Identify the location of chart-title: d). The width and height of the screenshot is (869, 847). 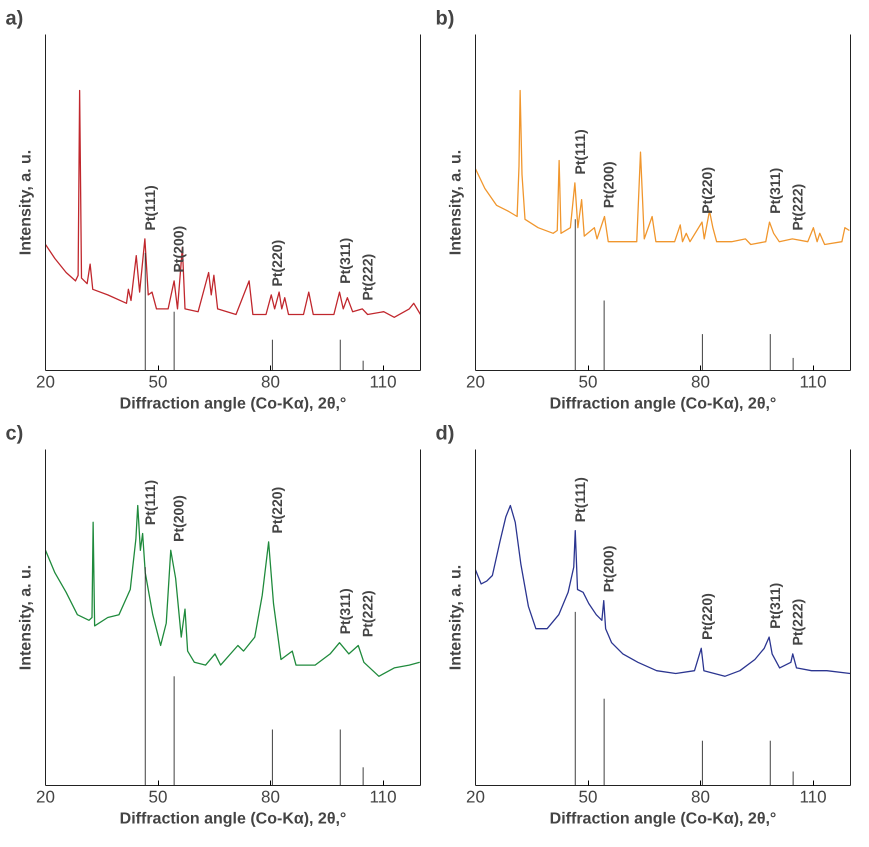
(445, 433).